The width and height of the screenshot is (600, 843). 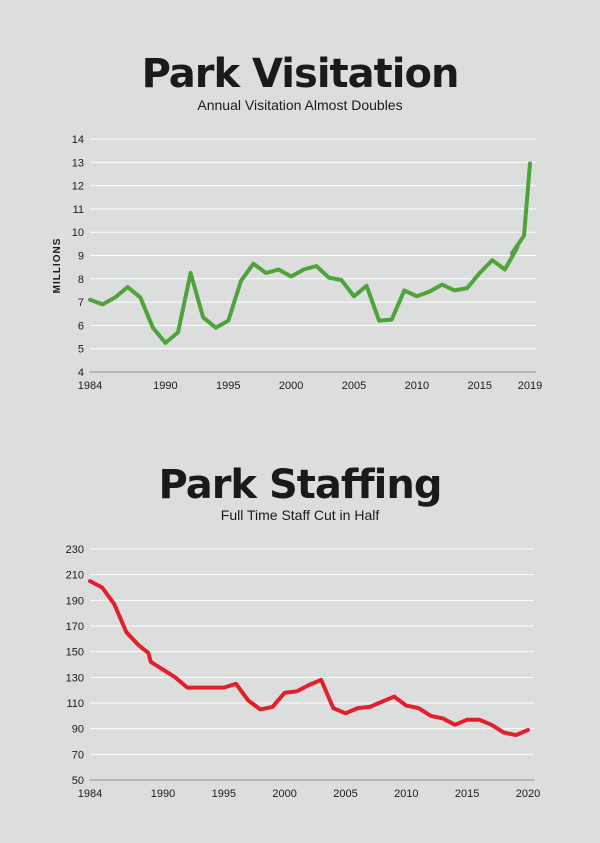 What do you see at coordinates (78, 187) in the screenshot?
I see `visitation-y-tick-label: 12` at bounding box center [78, 187].